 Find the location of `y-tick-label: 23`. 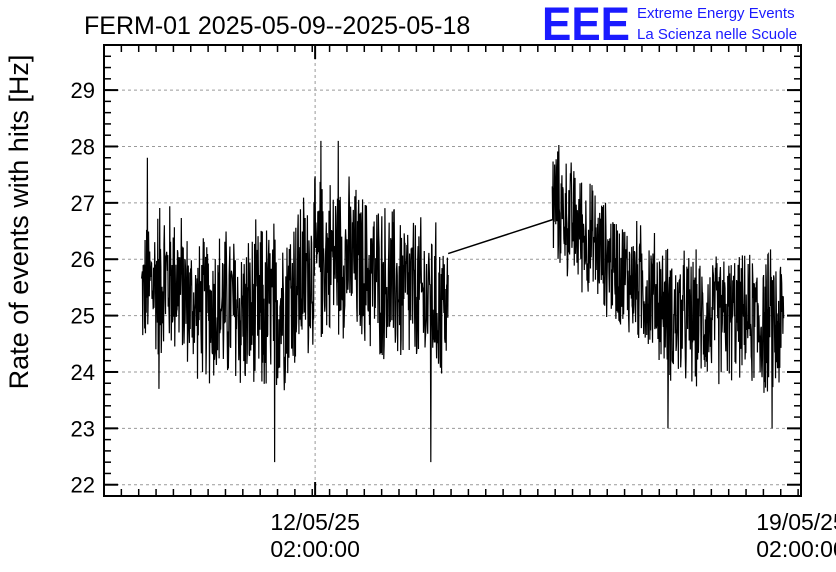

y-tick-label: 23 is located at coordinates (83, 428).